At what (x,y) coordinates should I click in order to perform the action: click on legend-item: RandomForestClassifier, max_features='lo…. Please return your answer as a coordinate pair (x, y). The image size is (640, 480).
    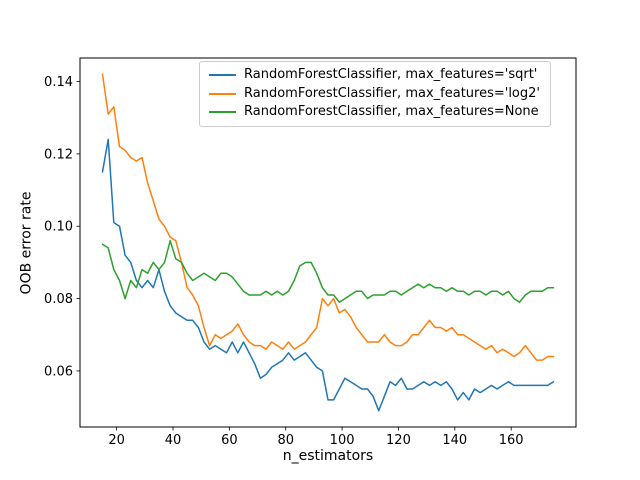
    Looking at the image, I should click on (374, 94).